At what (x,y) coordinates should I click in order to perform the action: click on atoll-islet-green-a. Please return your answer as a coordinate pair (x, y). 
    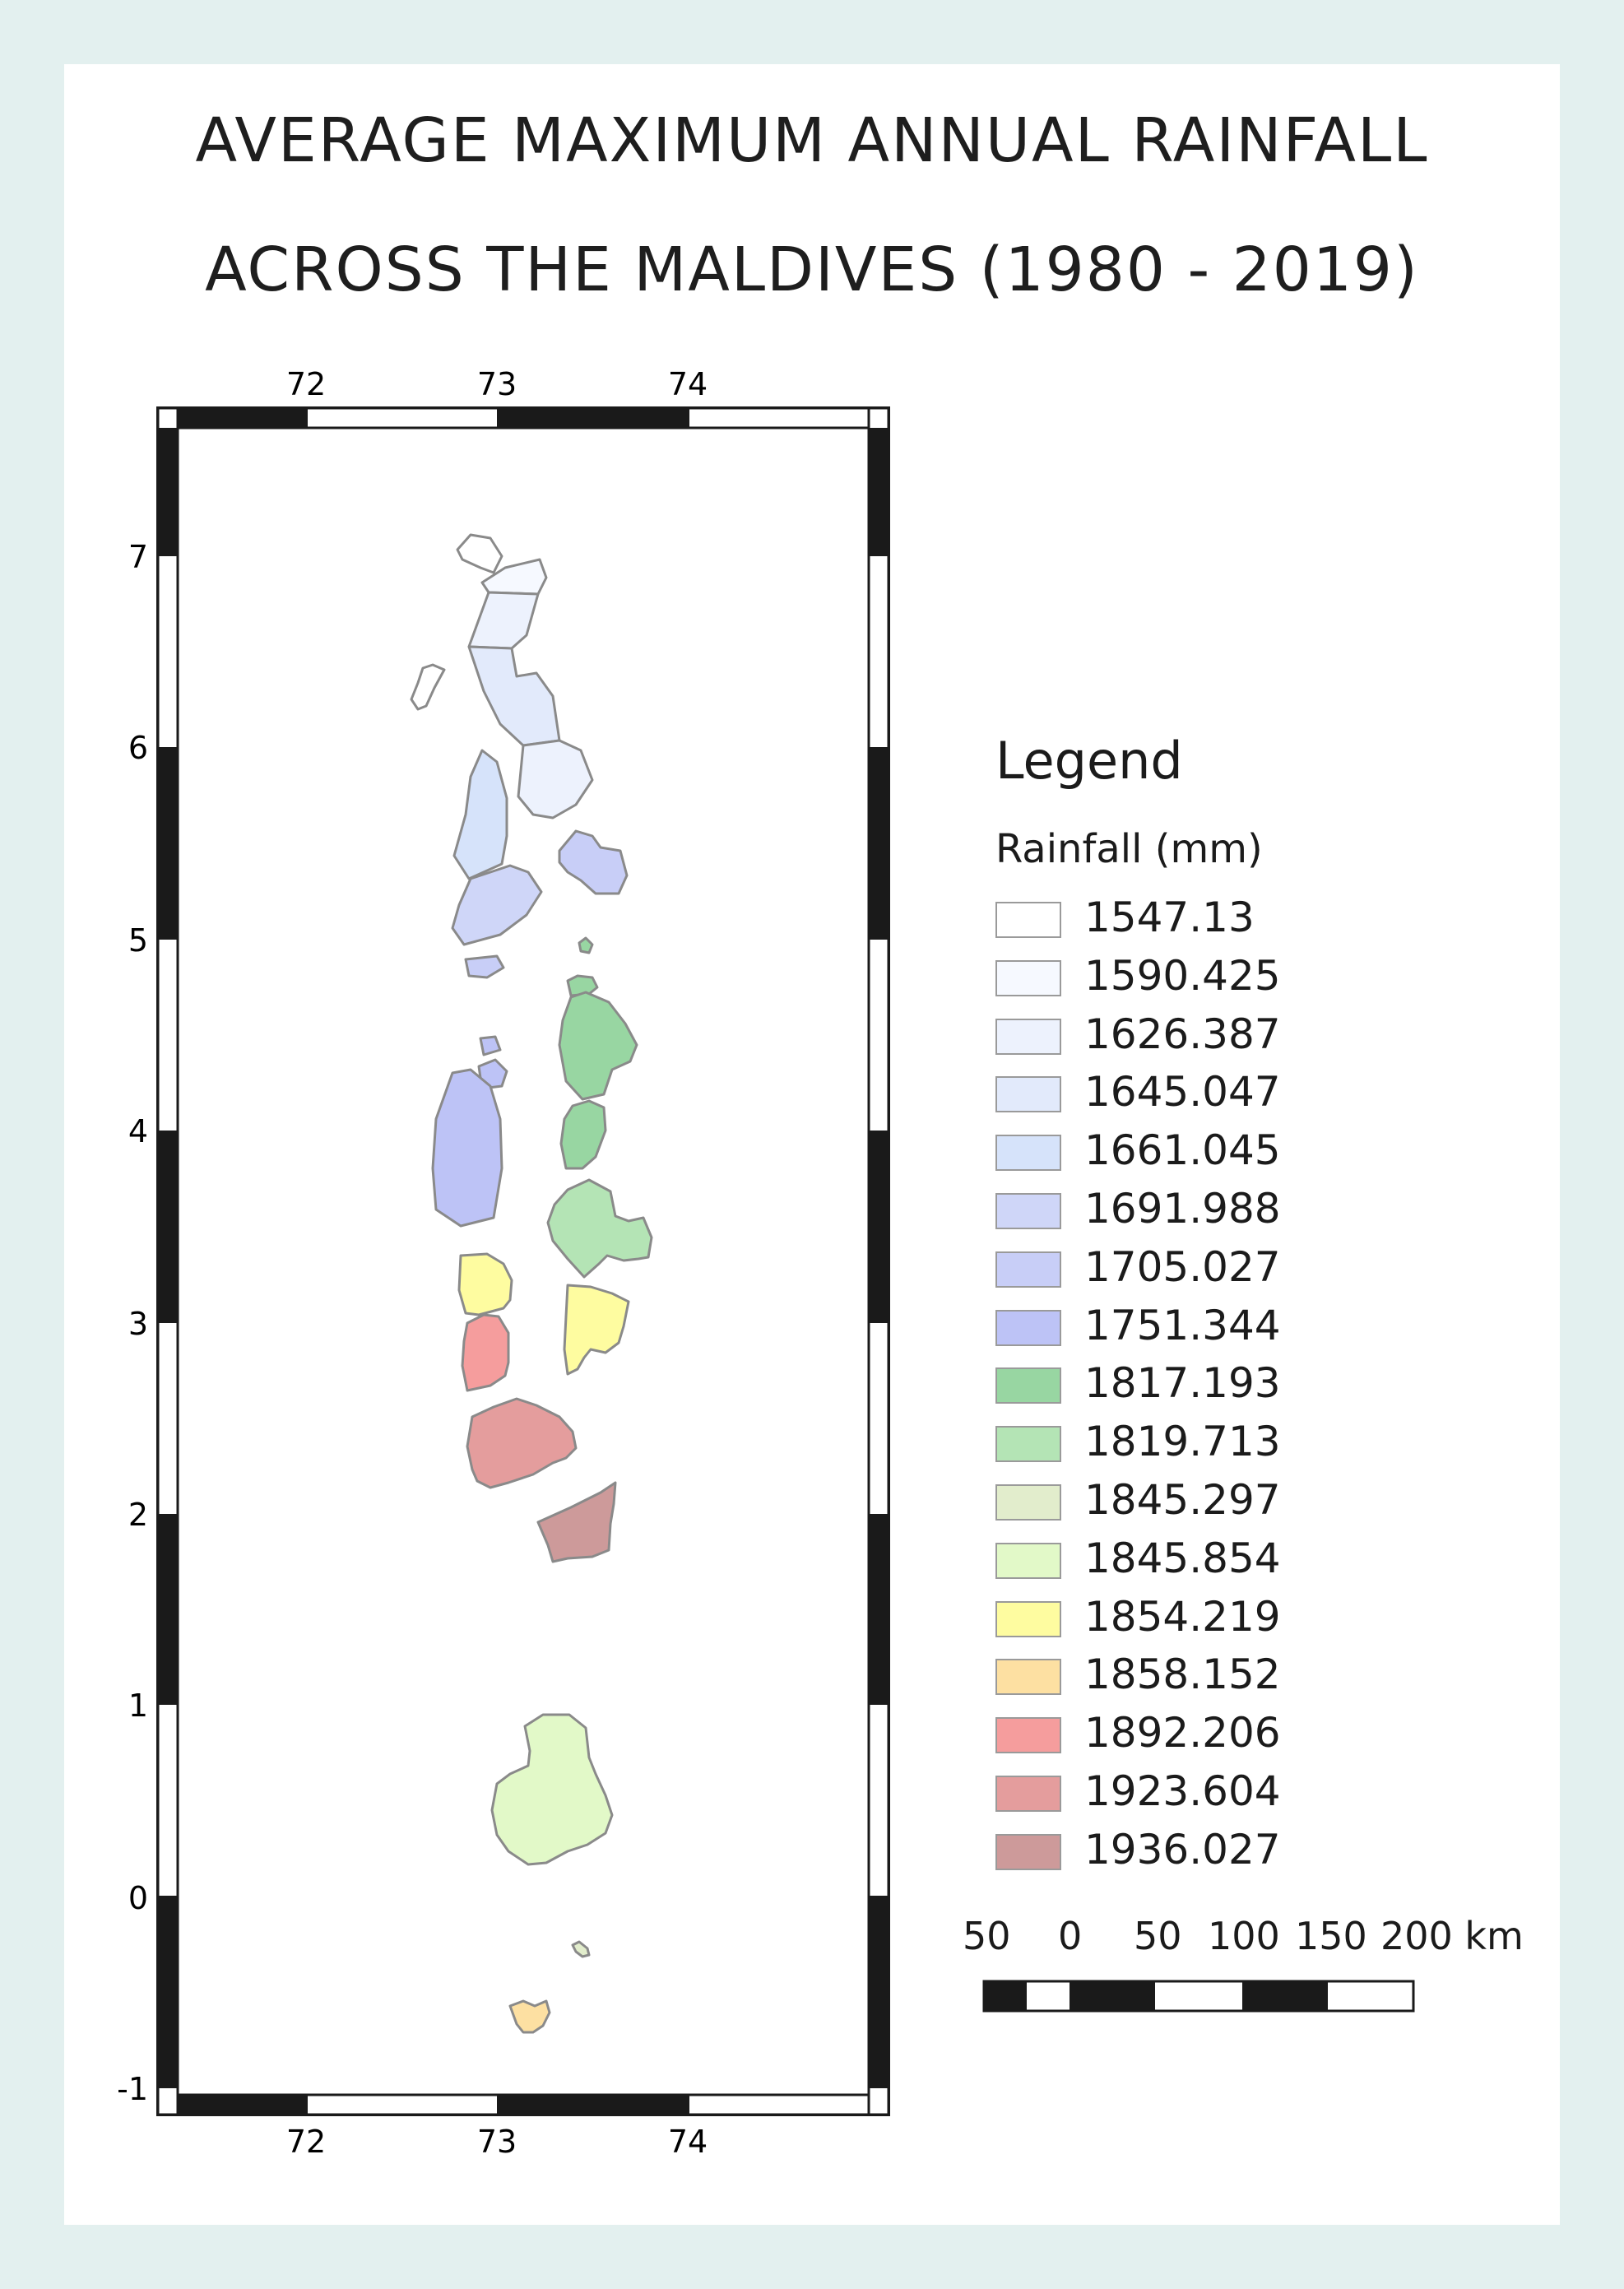
    Looking at the image, I should click on (586, 945).